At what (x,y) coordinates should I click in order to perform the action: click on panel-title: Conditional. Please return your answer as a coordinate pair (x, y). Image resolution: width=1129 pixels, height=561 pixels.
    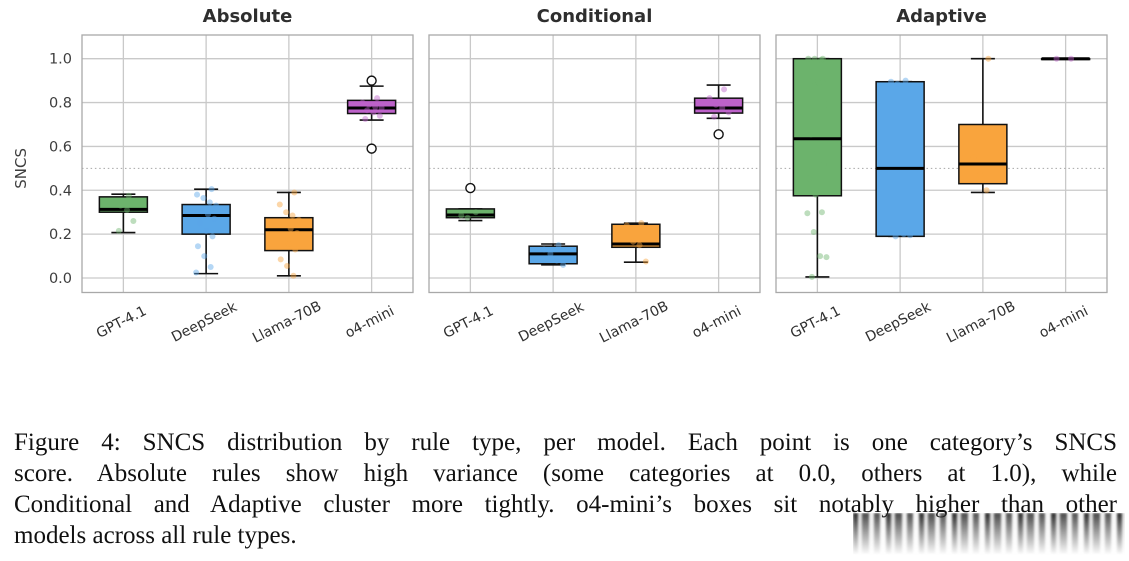
    Looking at the image, I should click on (595, 16).